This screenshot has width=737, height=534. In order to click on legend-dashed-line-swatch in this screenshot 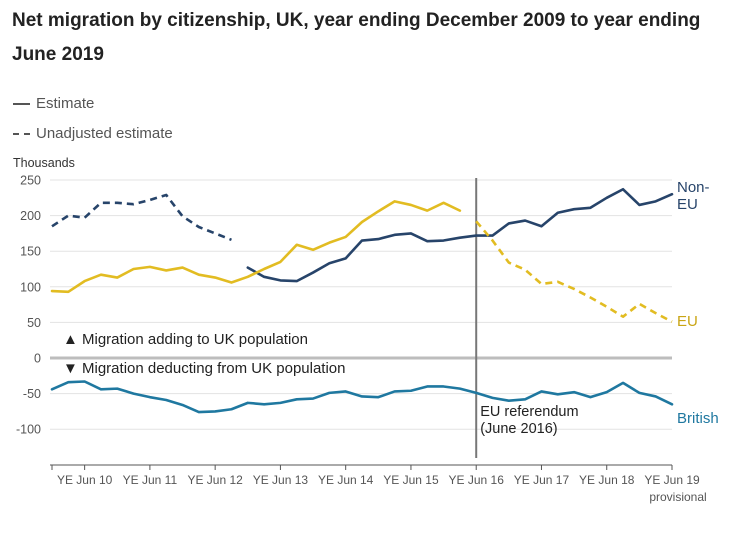, I will do `click(21, 133)`.